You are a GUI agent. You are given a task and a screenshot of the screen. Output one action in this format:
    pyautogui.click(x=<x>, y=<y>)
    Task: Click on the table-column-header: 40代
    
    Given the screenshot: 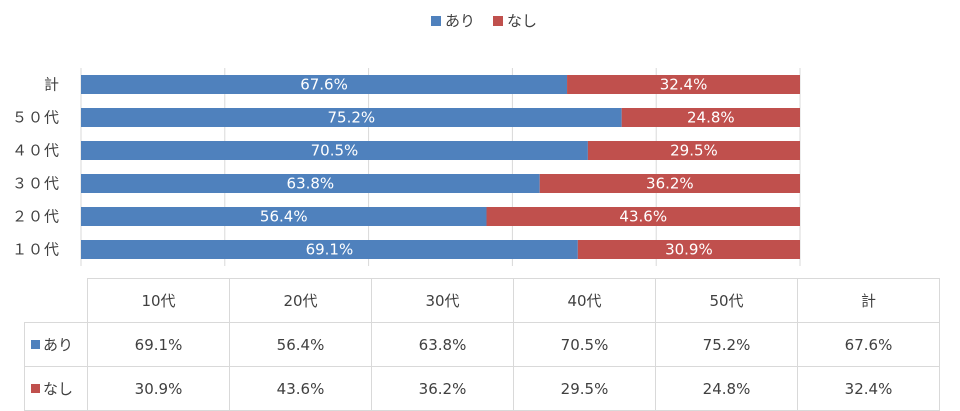 What is the action you would take?
    pyautogui.click(x=584, y=300)
    